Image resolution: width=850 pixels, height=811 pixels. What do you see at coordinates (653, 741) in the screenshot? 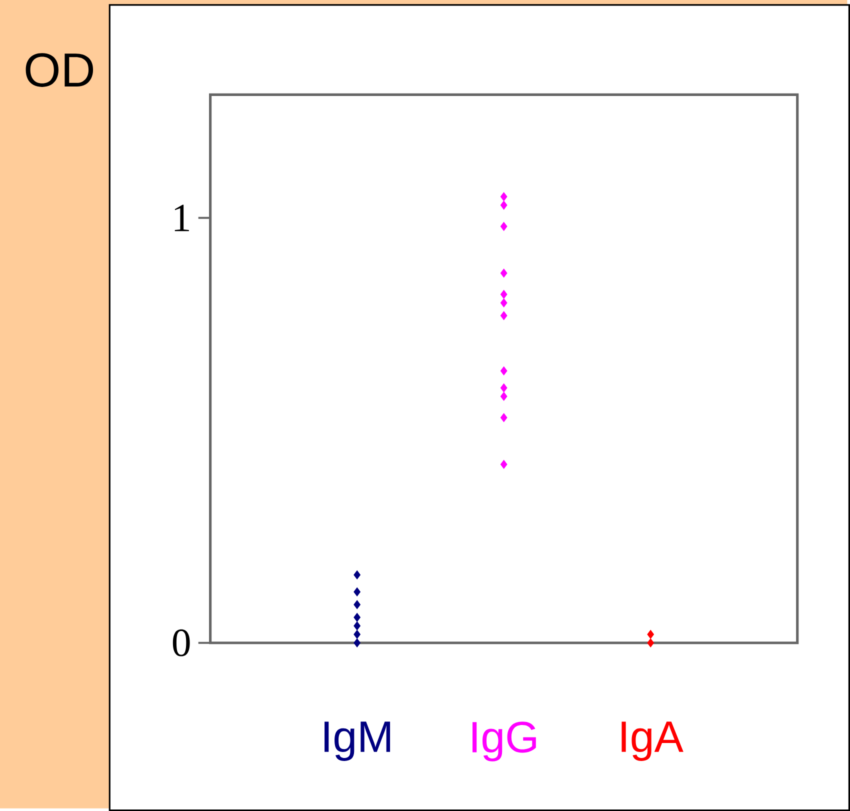
I see `x-tick-label: IgA` at bounding box center [653, 741].